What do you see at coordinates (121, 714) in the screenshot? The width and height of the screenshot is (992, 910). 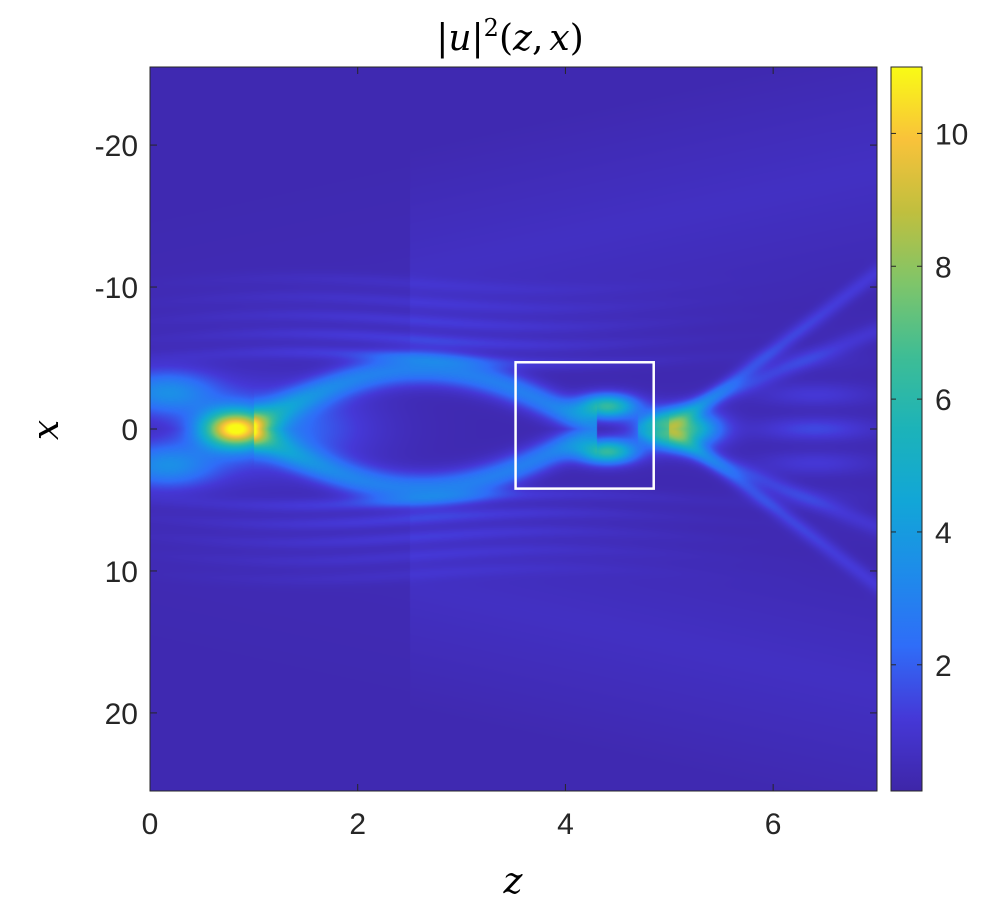 I see `y-tick-label: 20` at bounding box center [121, 714].